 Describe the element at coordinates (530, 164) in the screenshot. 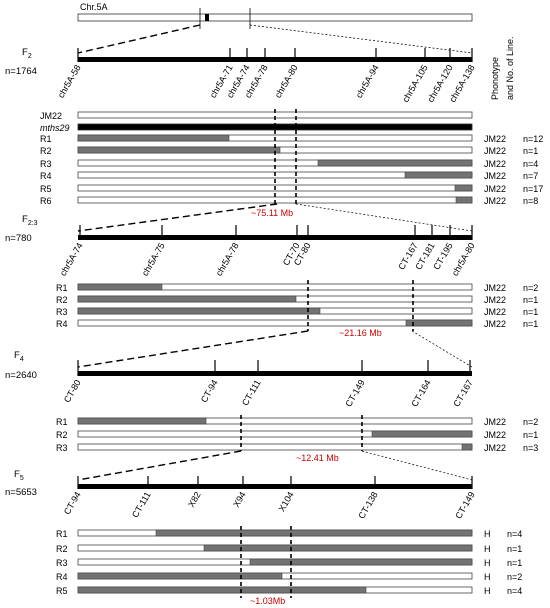

I see `panel-1-row-count: n=4` at that location.